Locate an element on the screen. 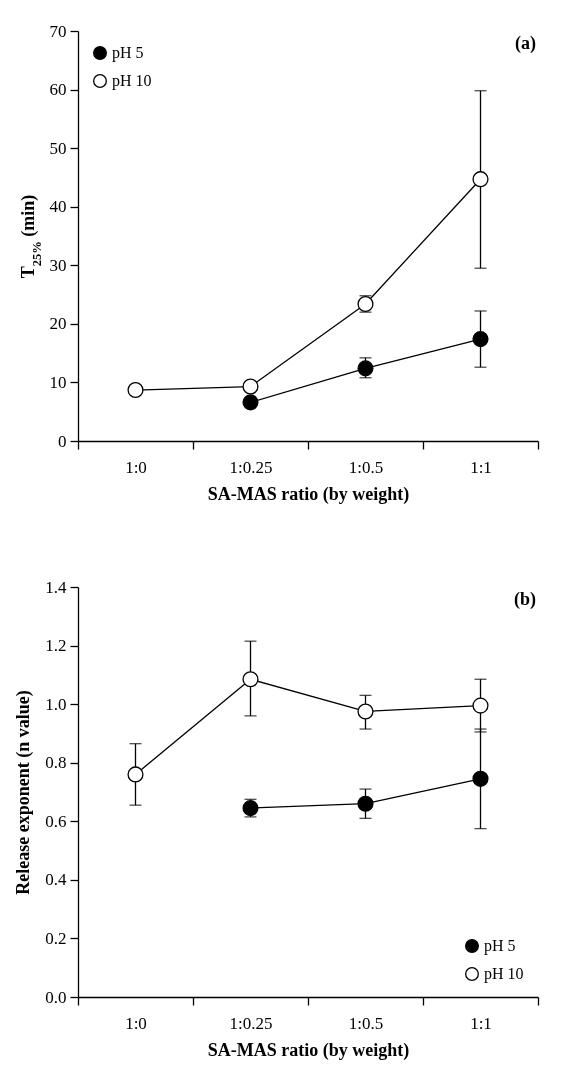 The width and height of the screenshot is (574, 1084). y-tick-label: 0.4 is located at coordinates (56, 880).